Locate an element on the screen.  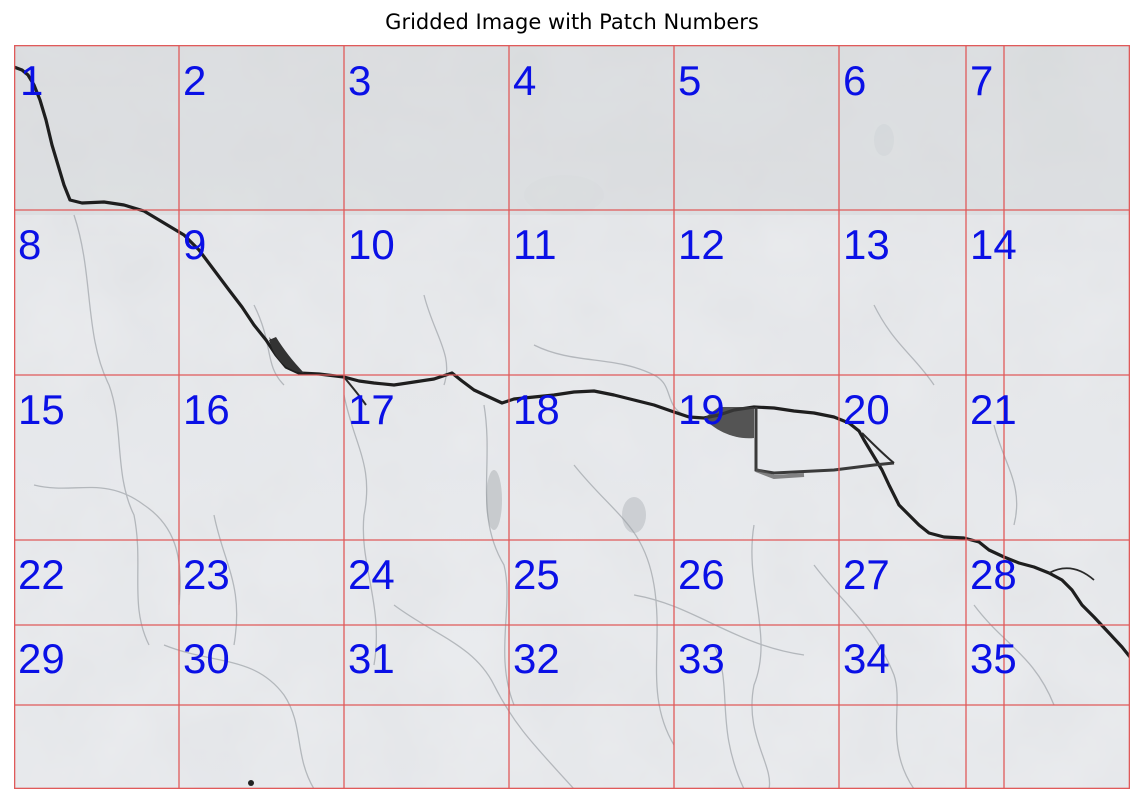
patch-label: 3 is located at coordinates (359, 80).